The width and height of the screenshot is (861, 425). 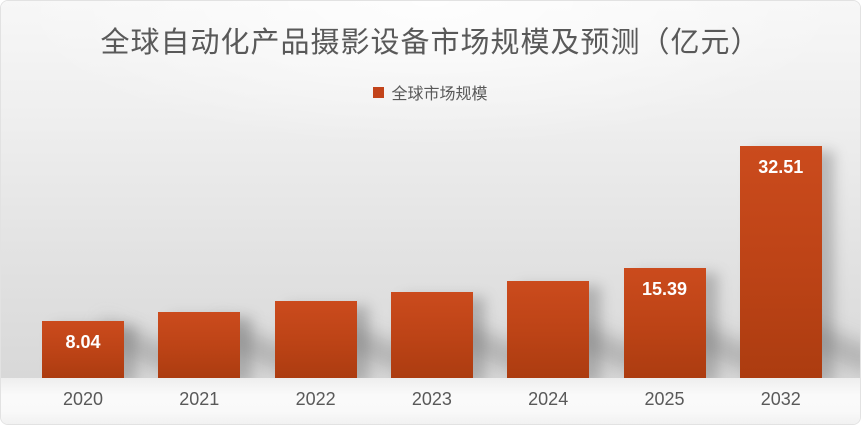 What do you see at coordinates (664, 399) in the screenshot?
I see `x-axis-label-2025: 2025` at bounding box center [664, 399].